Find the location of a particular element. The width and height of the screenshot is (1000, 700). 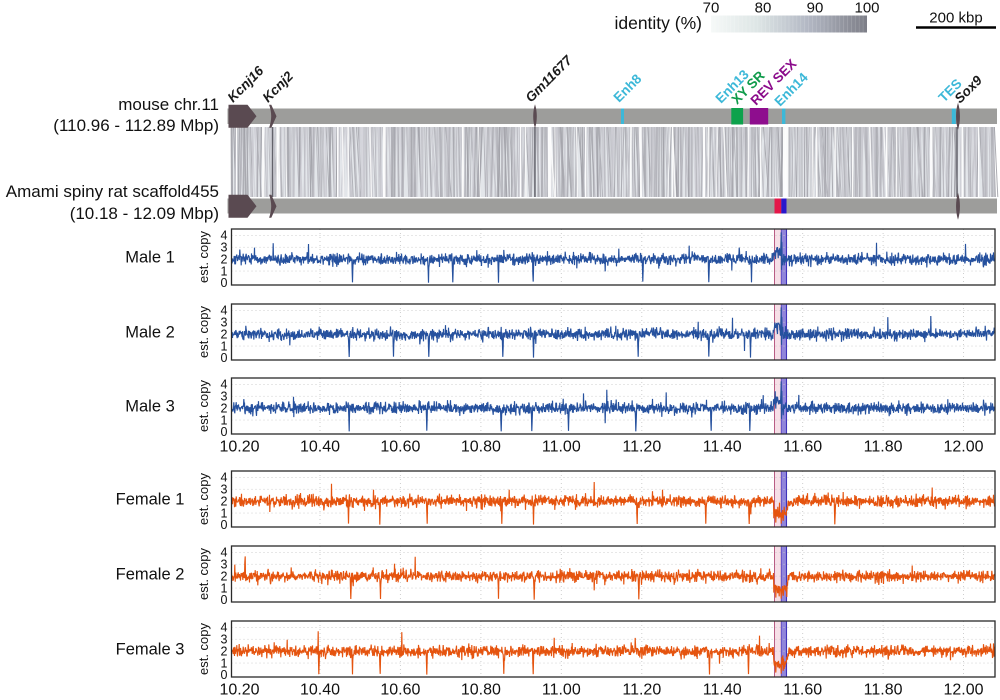

svg-text: Gm11677 is located at coordinates (549, 78).